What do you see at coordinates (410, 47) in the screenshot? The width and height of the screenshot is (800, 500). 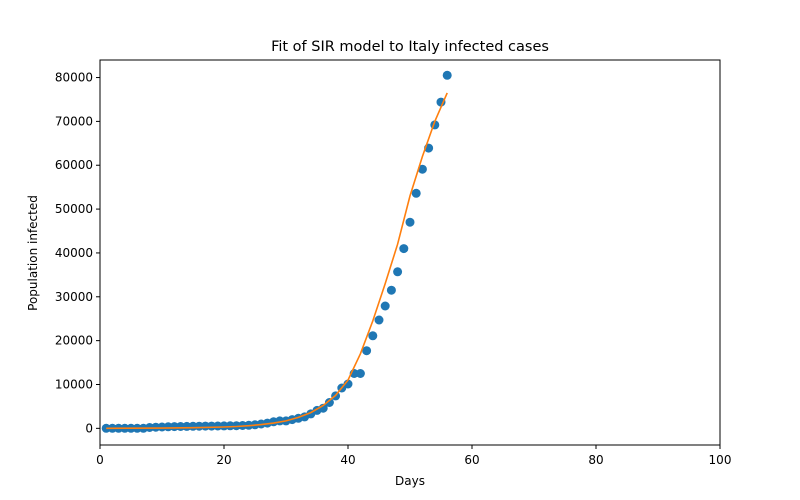 I see `chart-title: Fit of SIR model to Italy infected cases` at bounding box center [410, 47].